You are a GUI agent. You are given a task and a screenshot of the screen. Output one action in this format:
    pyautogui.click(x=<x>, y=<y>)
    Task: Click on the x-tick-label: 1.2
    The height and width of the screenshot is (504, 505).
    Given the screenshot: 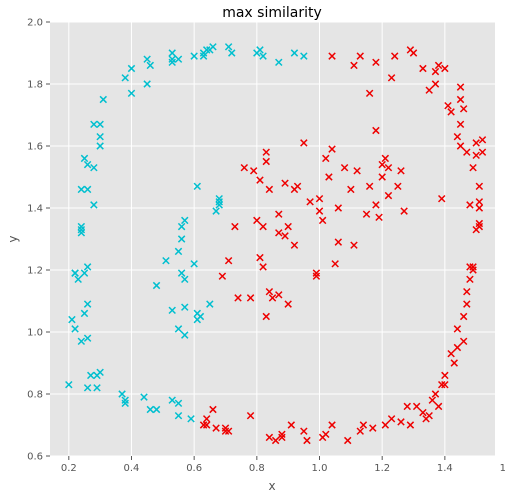 What is the action you would take?
    pyautogui.click(x=382, y=468)
    